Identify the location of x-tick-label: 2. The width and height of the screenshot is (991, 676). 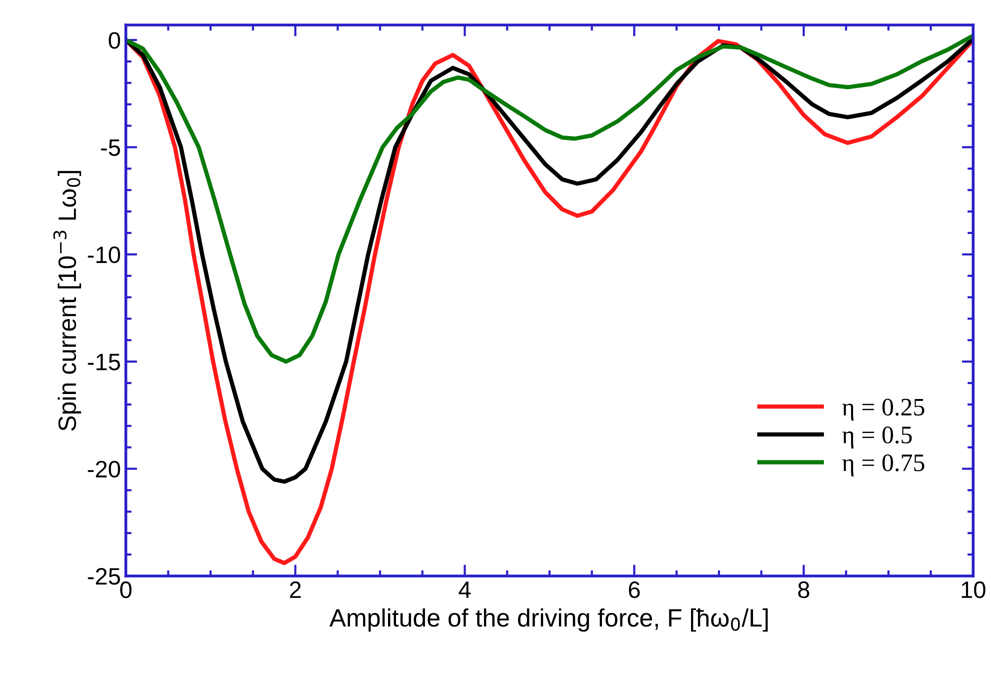
(295, 589).